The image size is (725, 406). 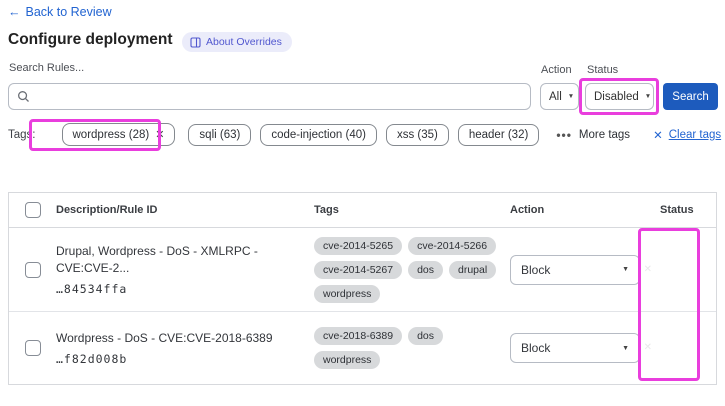 I want to click on rule-tags: cve-2018-6389 dos wordpress, so click(x=412, y=348).